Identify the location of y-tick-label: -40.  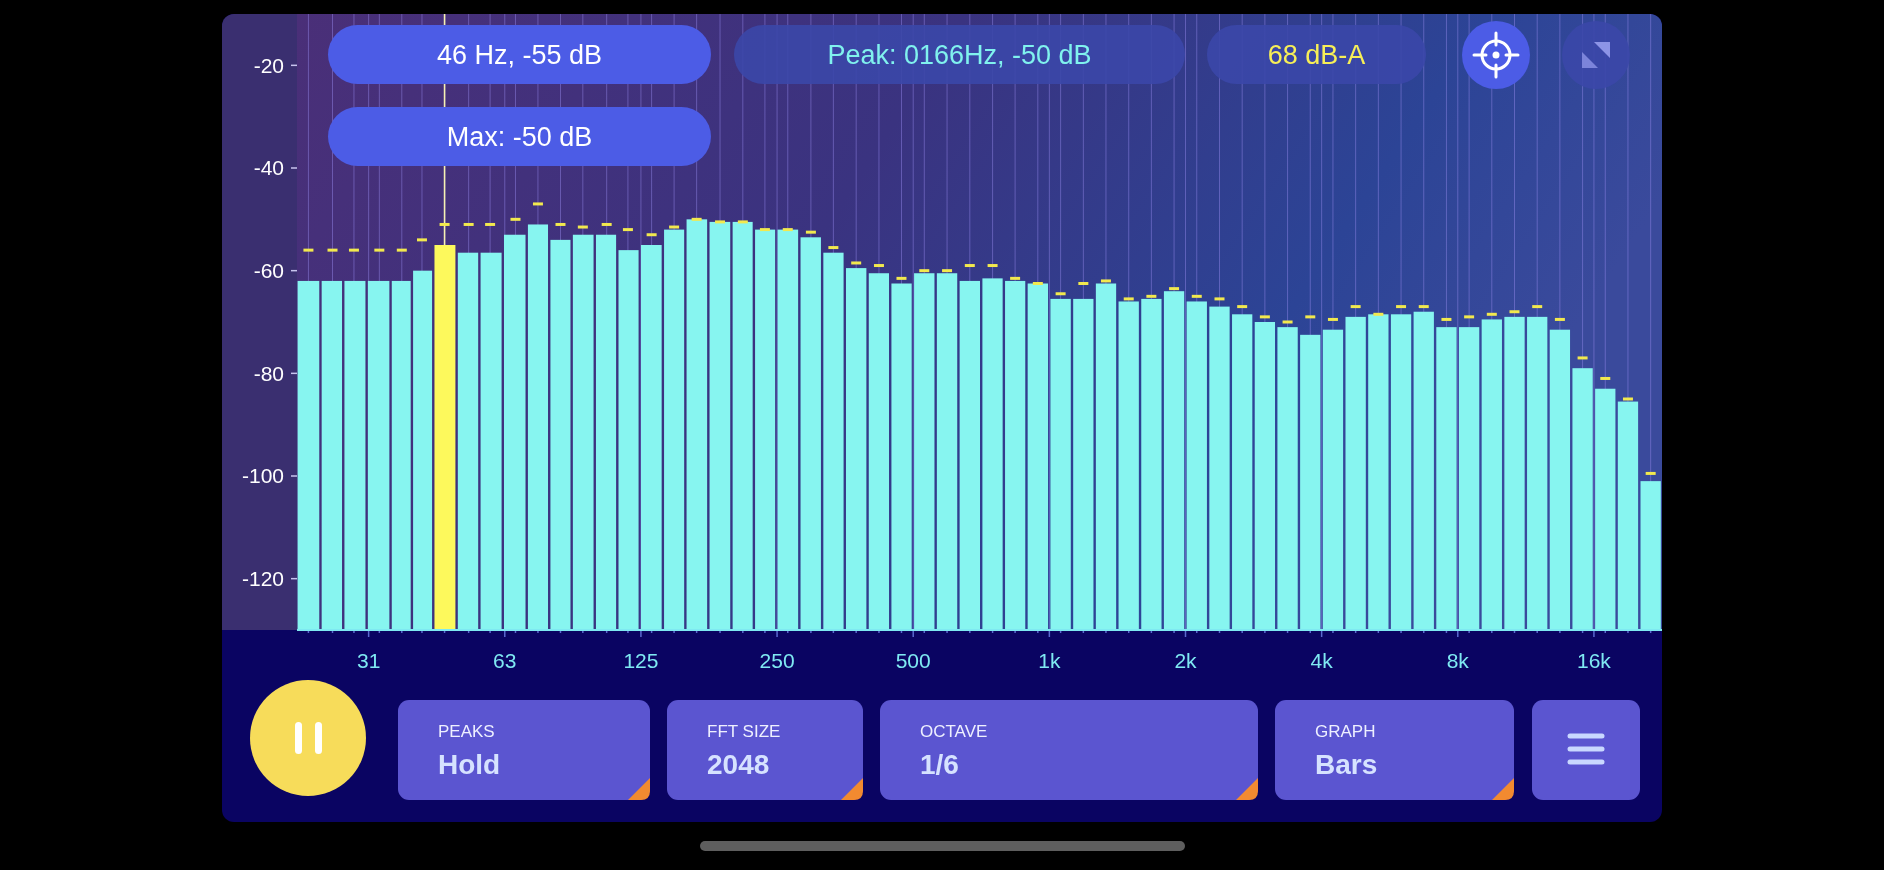
(268, 168).